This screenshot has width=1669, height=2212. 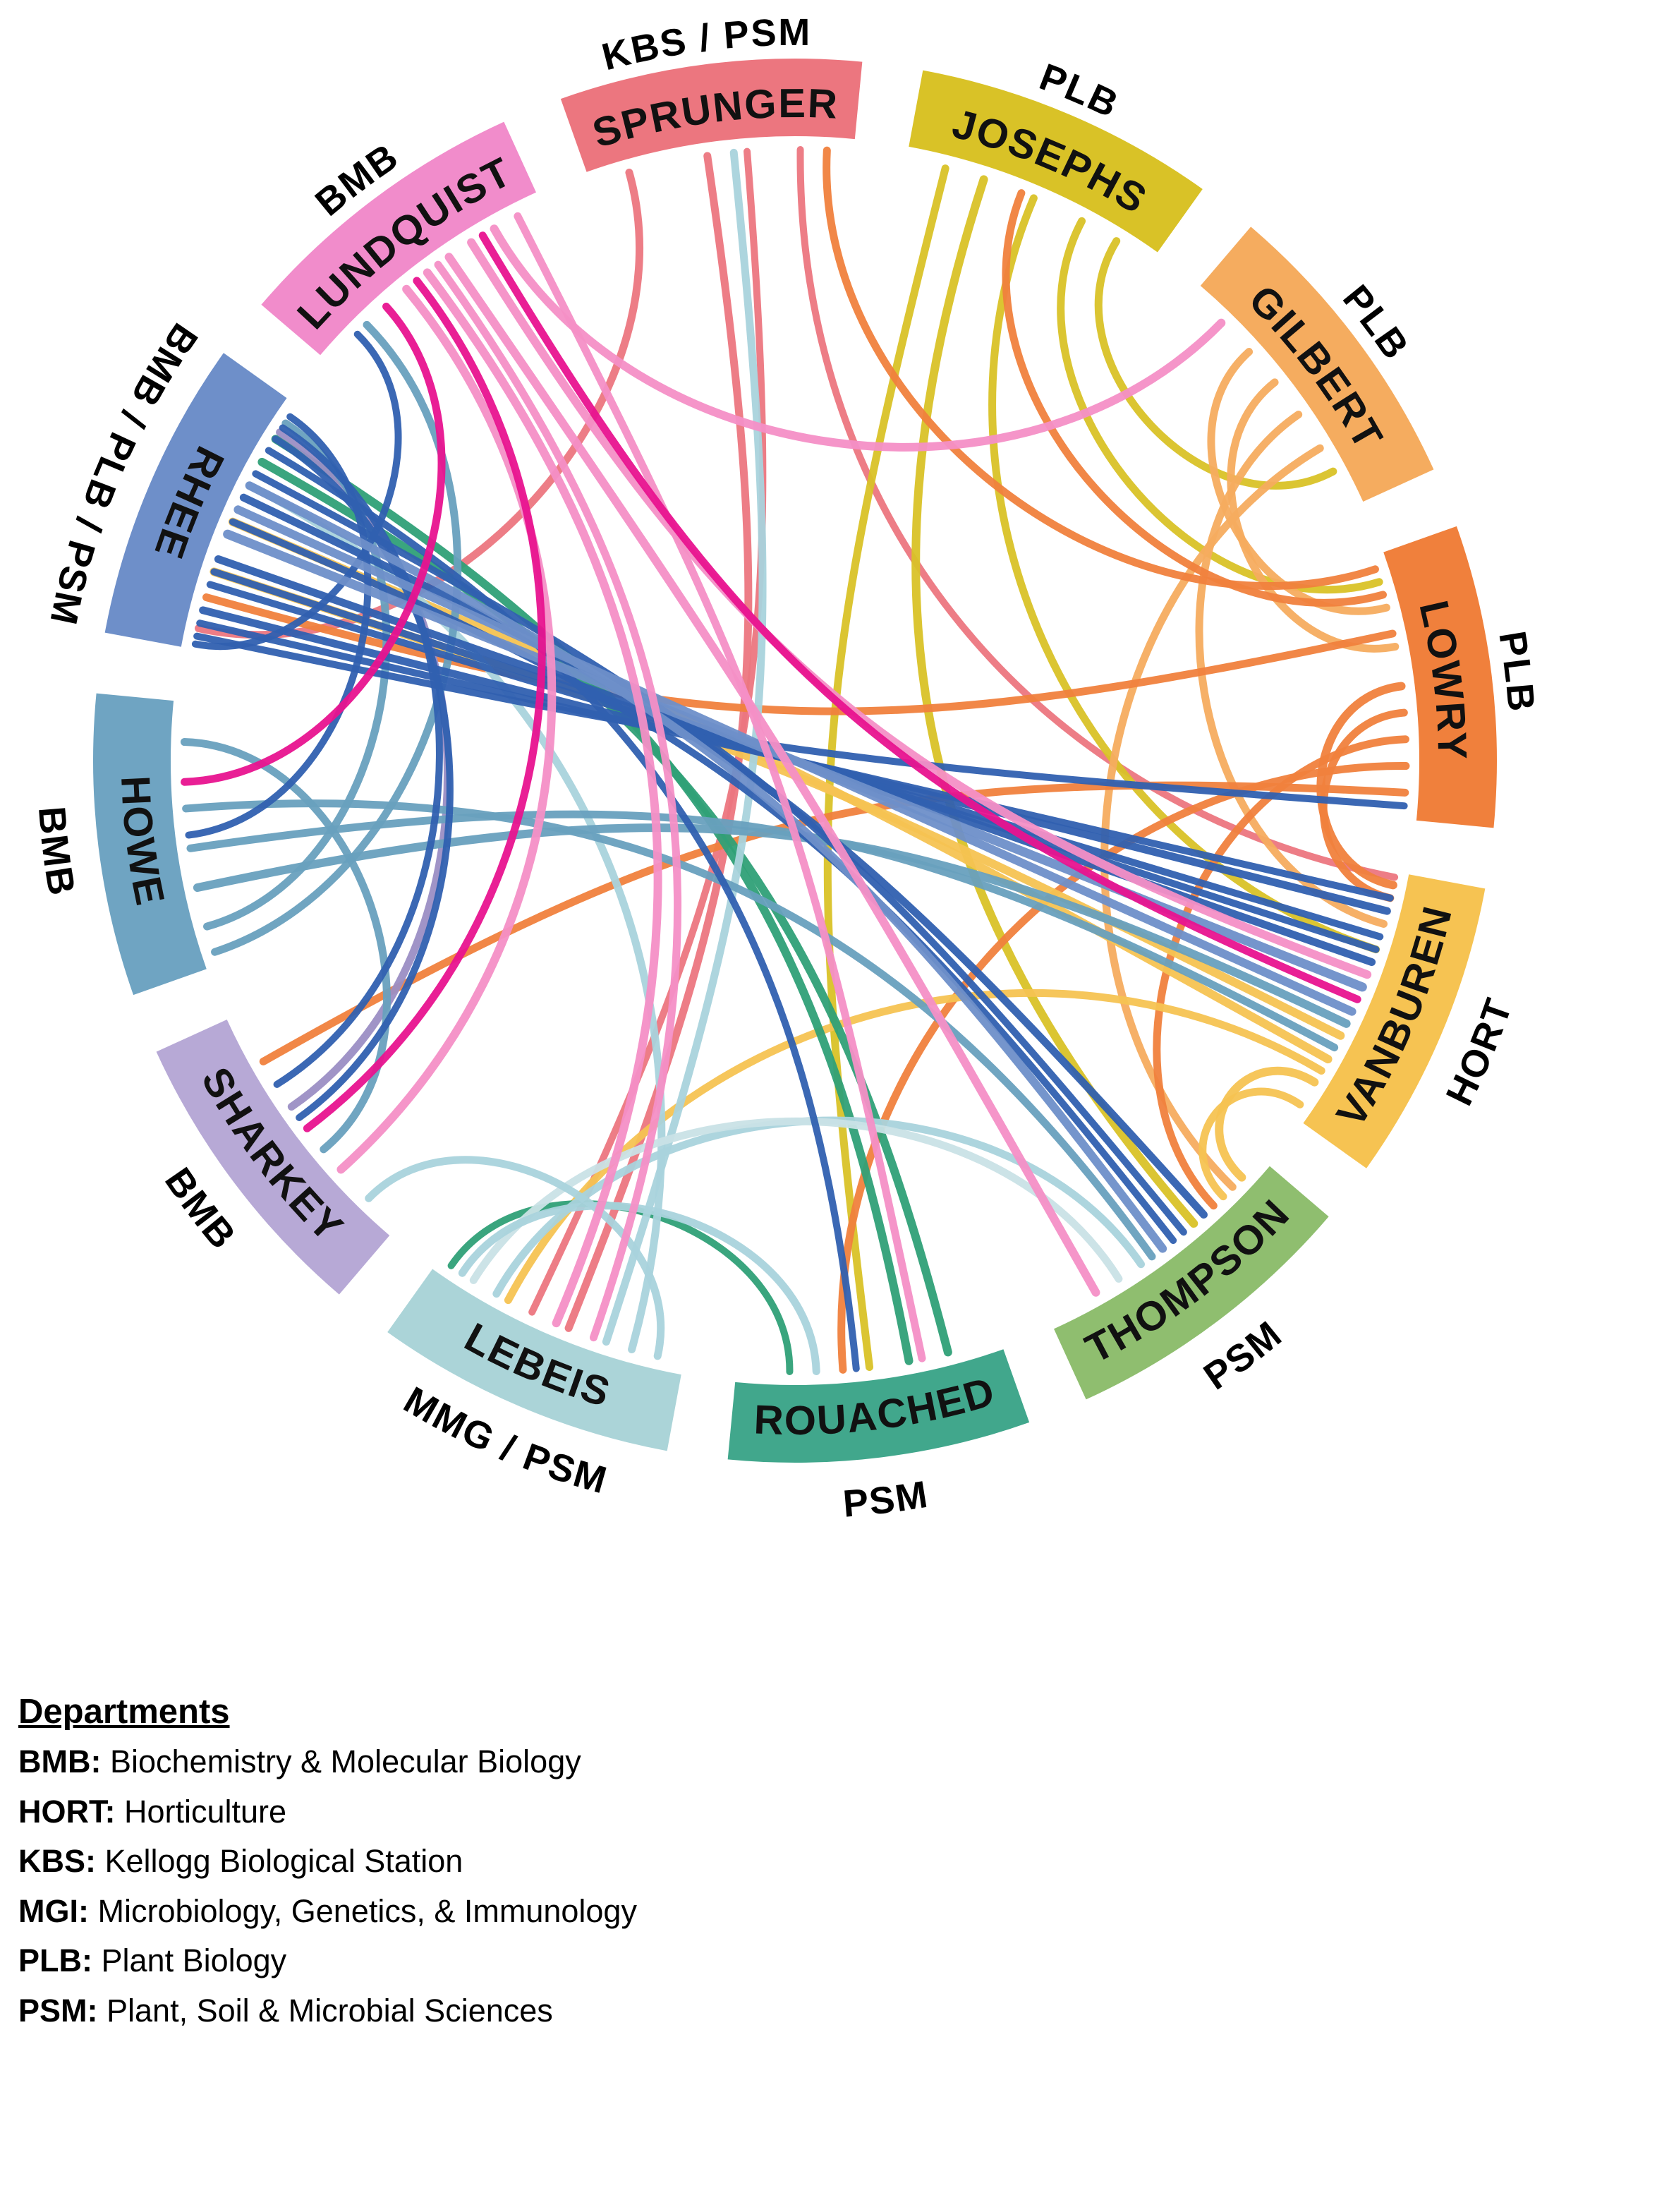 I want to click on legend-abbr: PLB:, so click(x=55, y=1960).